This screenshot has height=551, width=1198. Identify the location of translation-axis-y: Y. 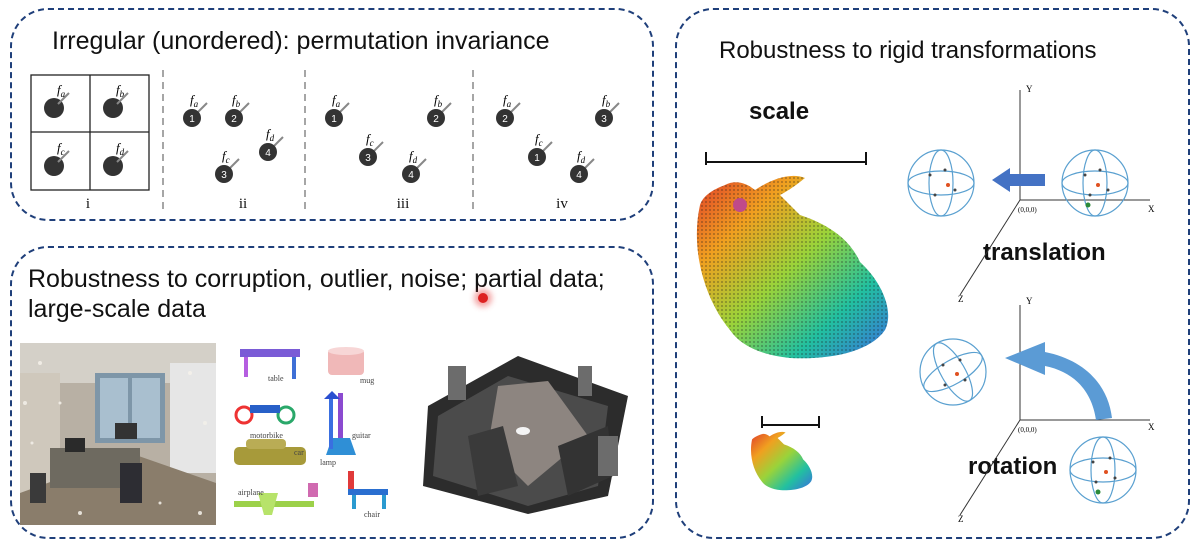
(1029, 89).